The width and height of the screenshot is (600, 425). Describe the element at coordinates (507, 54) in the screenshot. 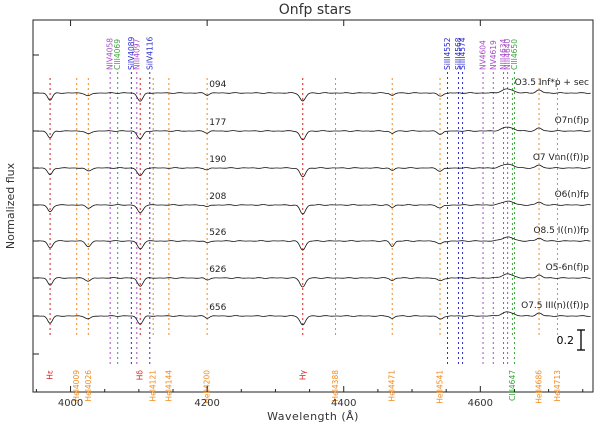

I see `marker-label-11: NIII4640` at that location.